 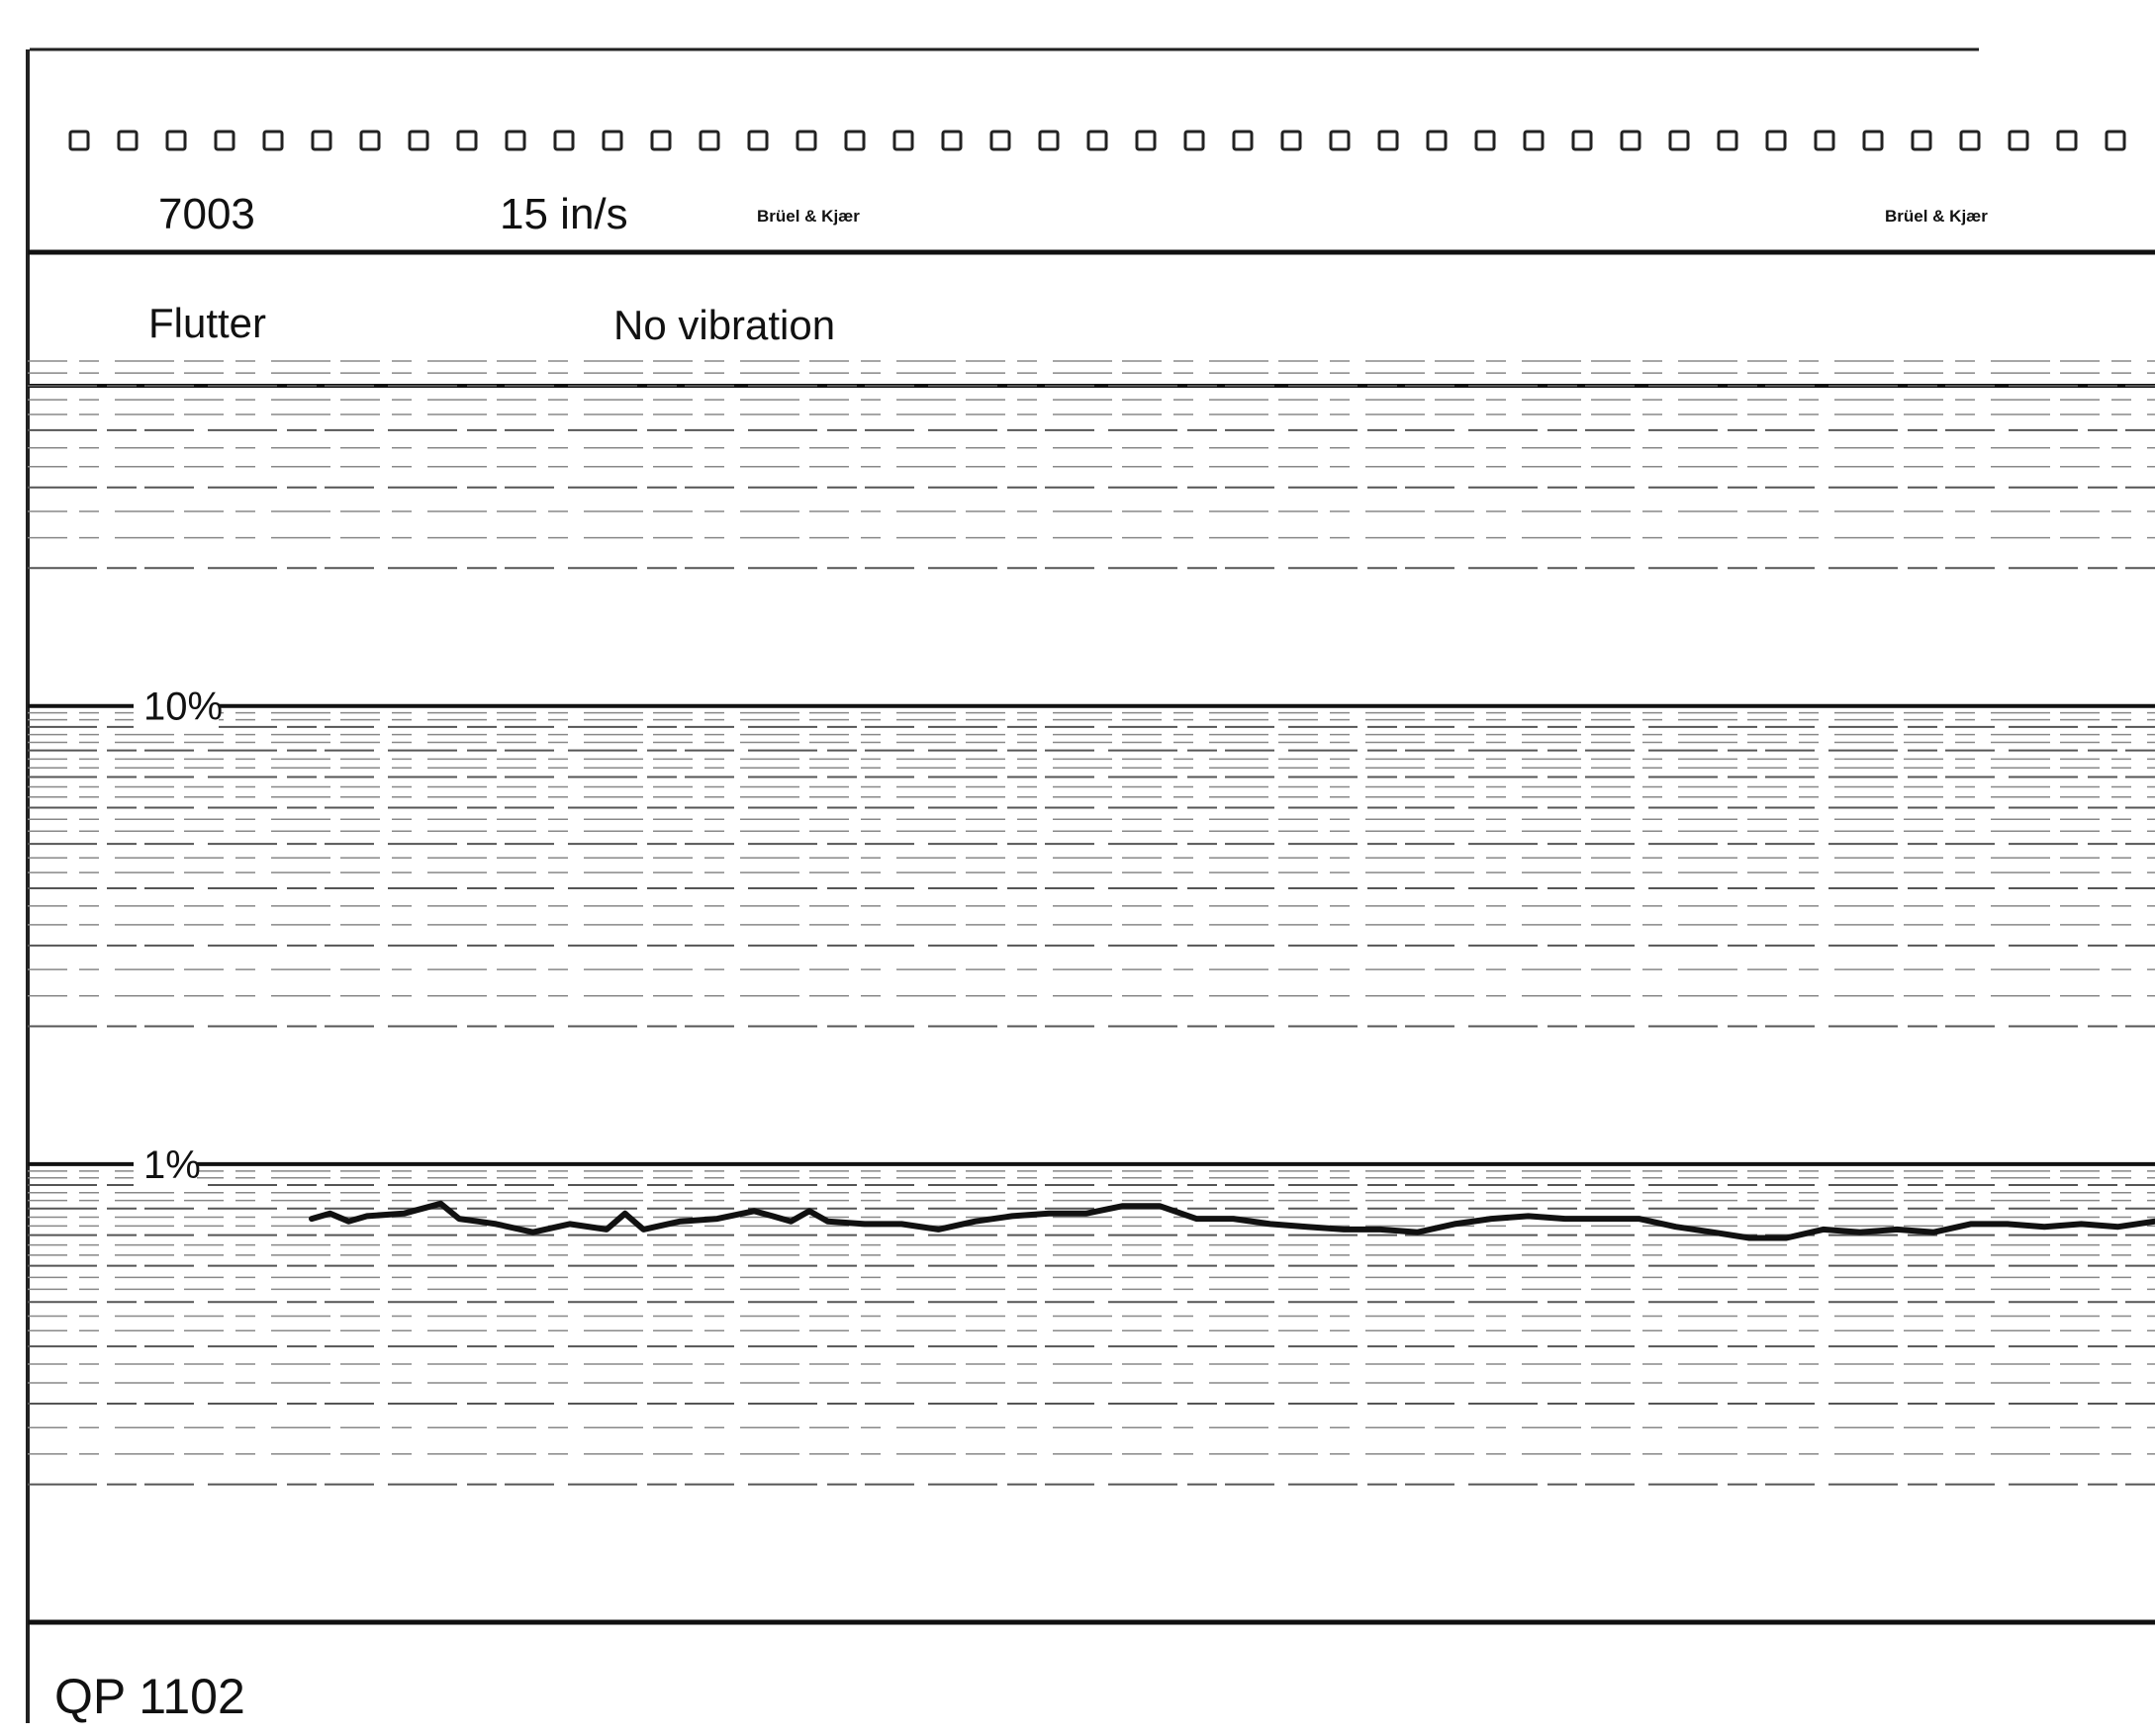 I want to click on y-tick-labels: 10% 1%, so click(x=179, y=935).